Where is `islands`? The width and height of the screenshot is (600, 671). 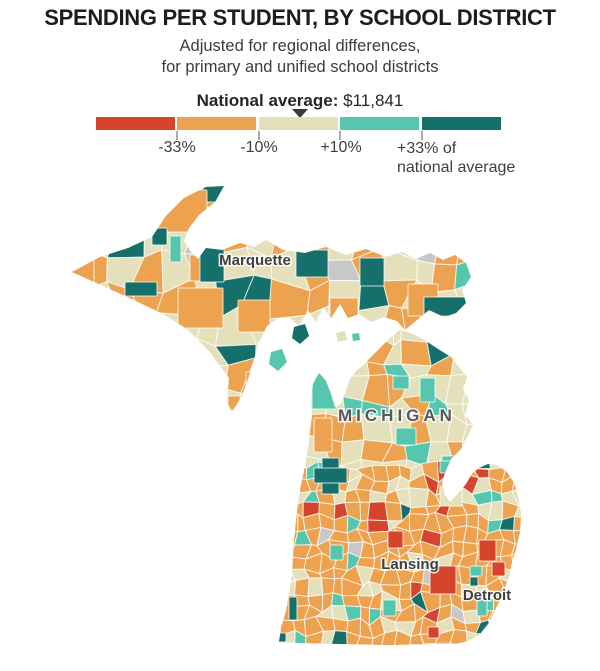
islands is located at coordinates (314, 347).